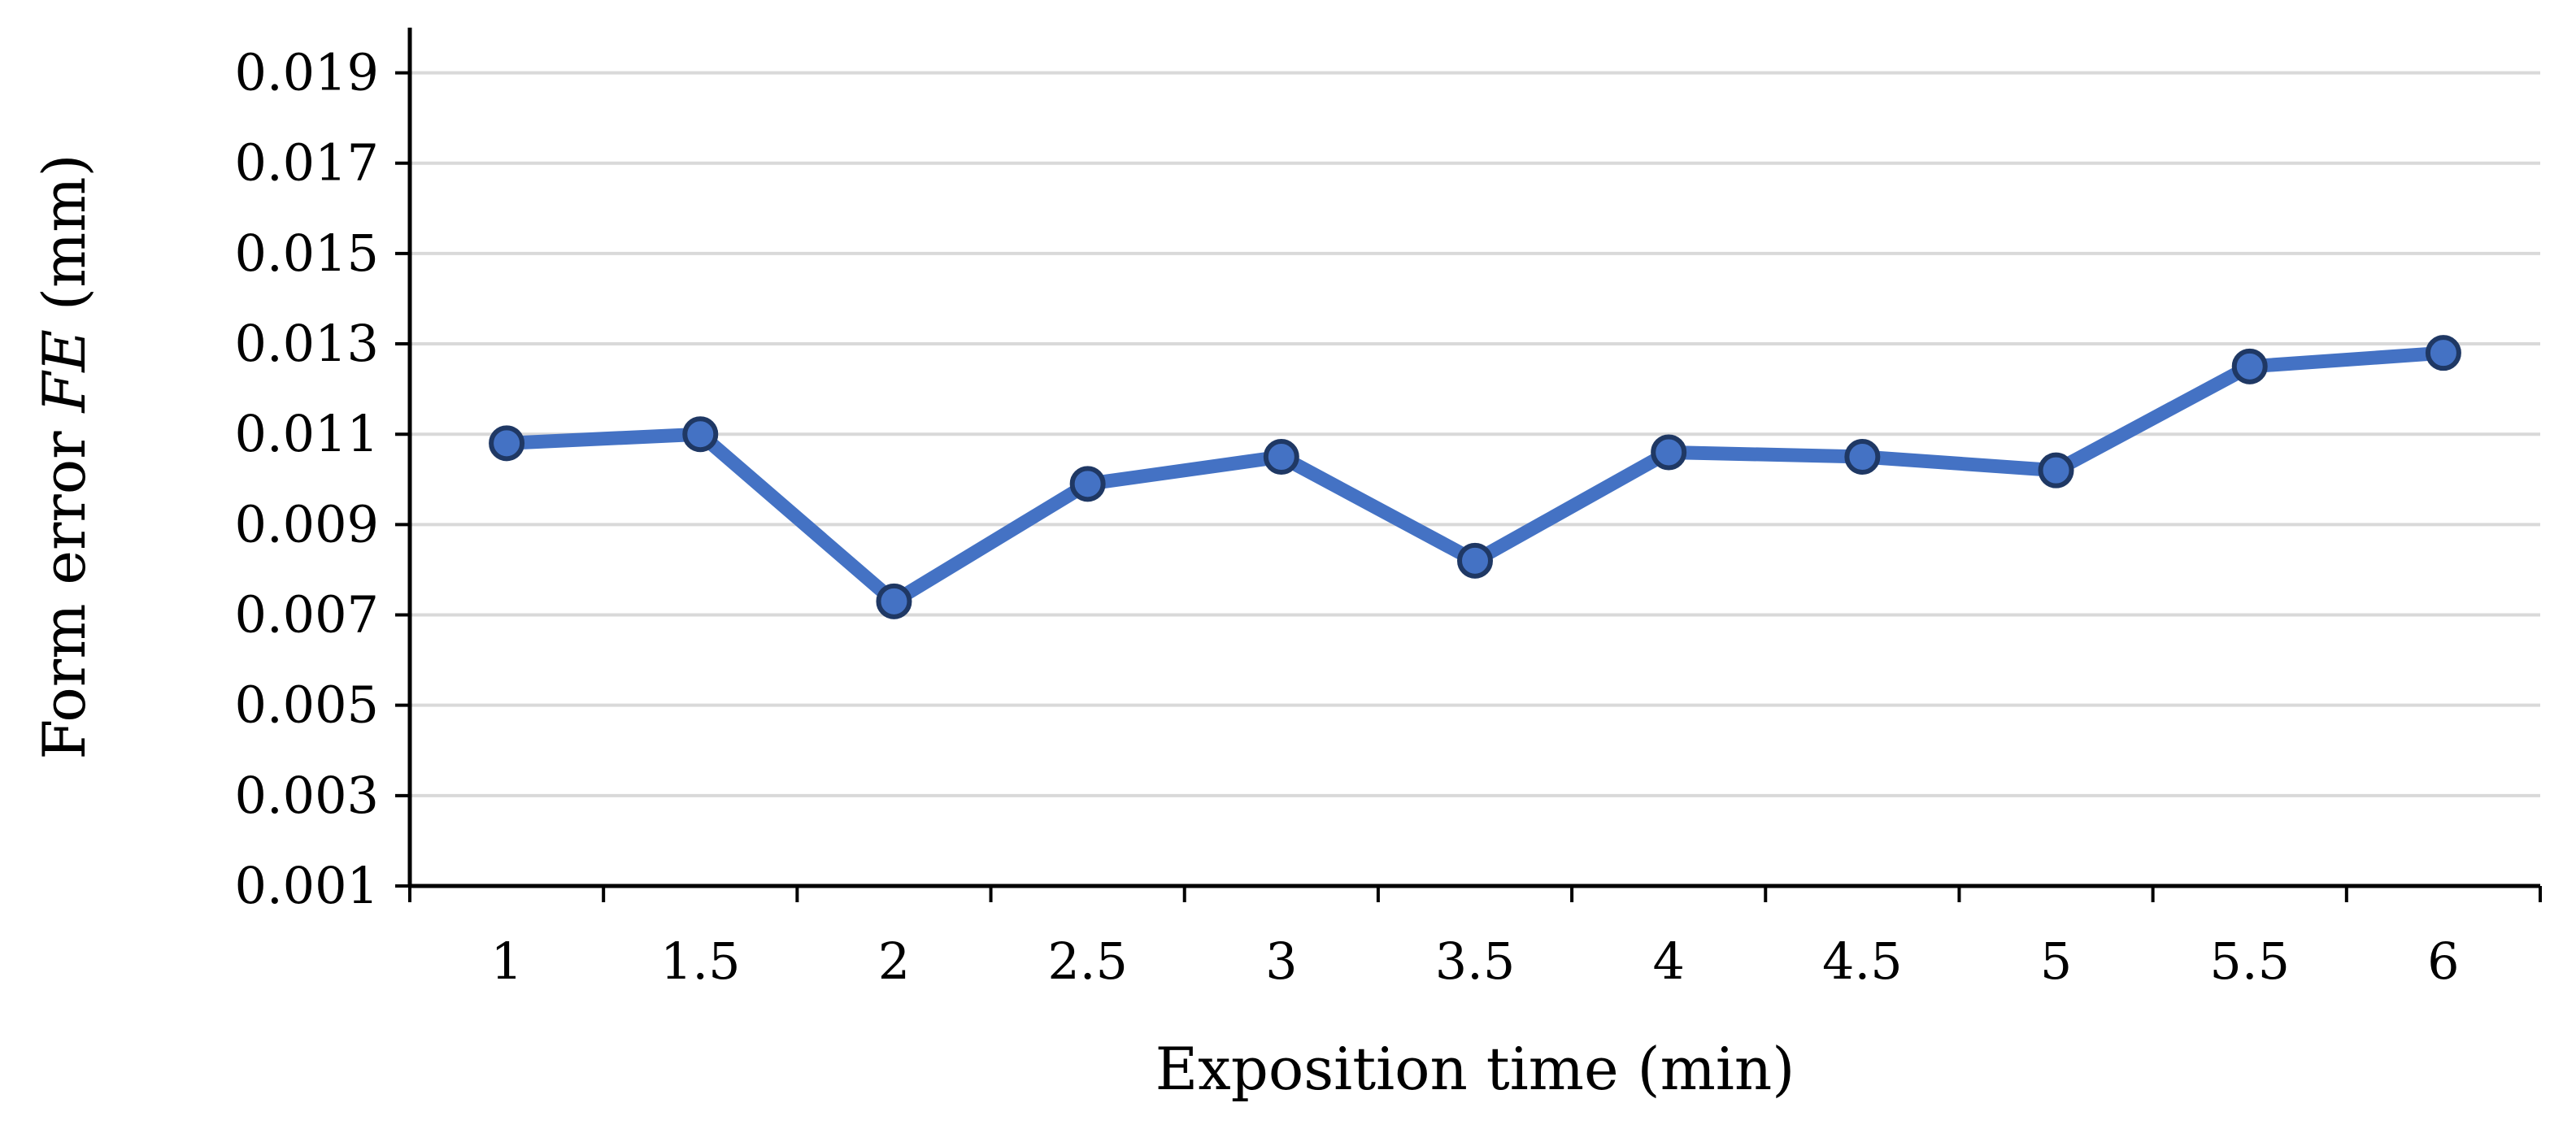  What do you see at coordinates (308, 524) in the screenshot?
I see `y-tick-label: 0.009` at bounding box center [308, 524].